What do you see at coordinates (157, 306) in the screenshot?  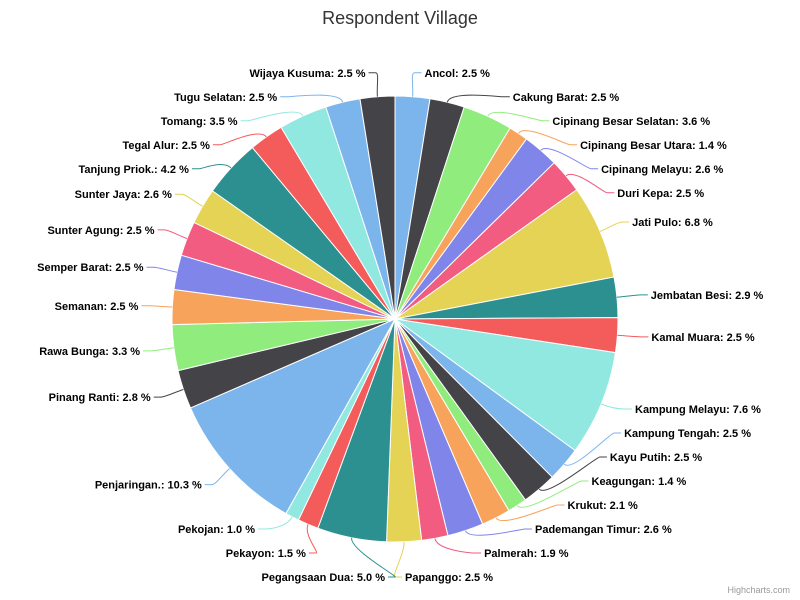 I see `connector-semanan` at bounding box center [157, 306].